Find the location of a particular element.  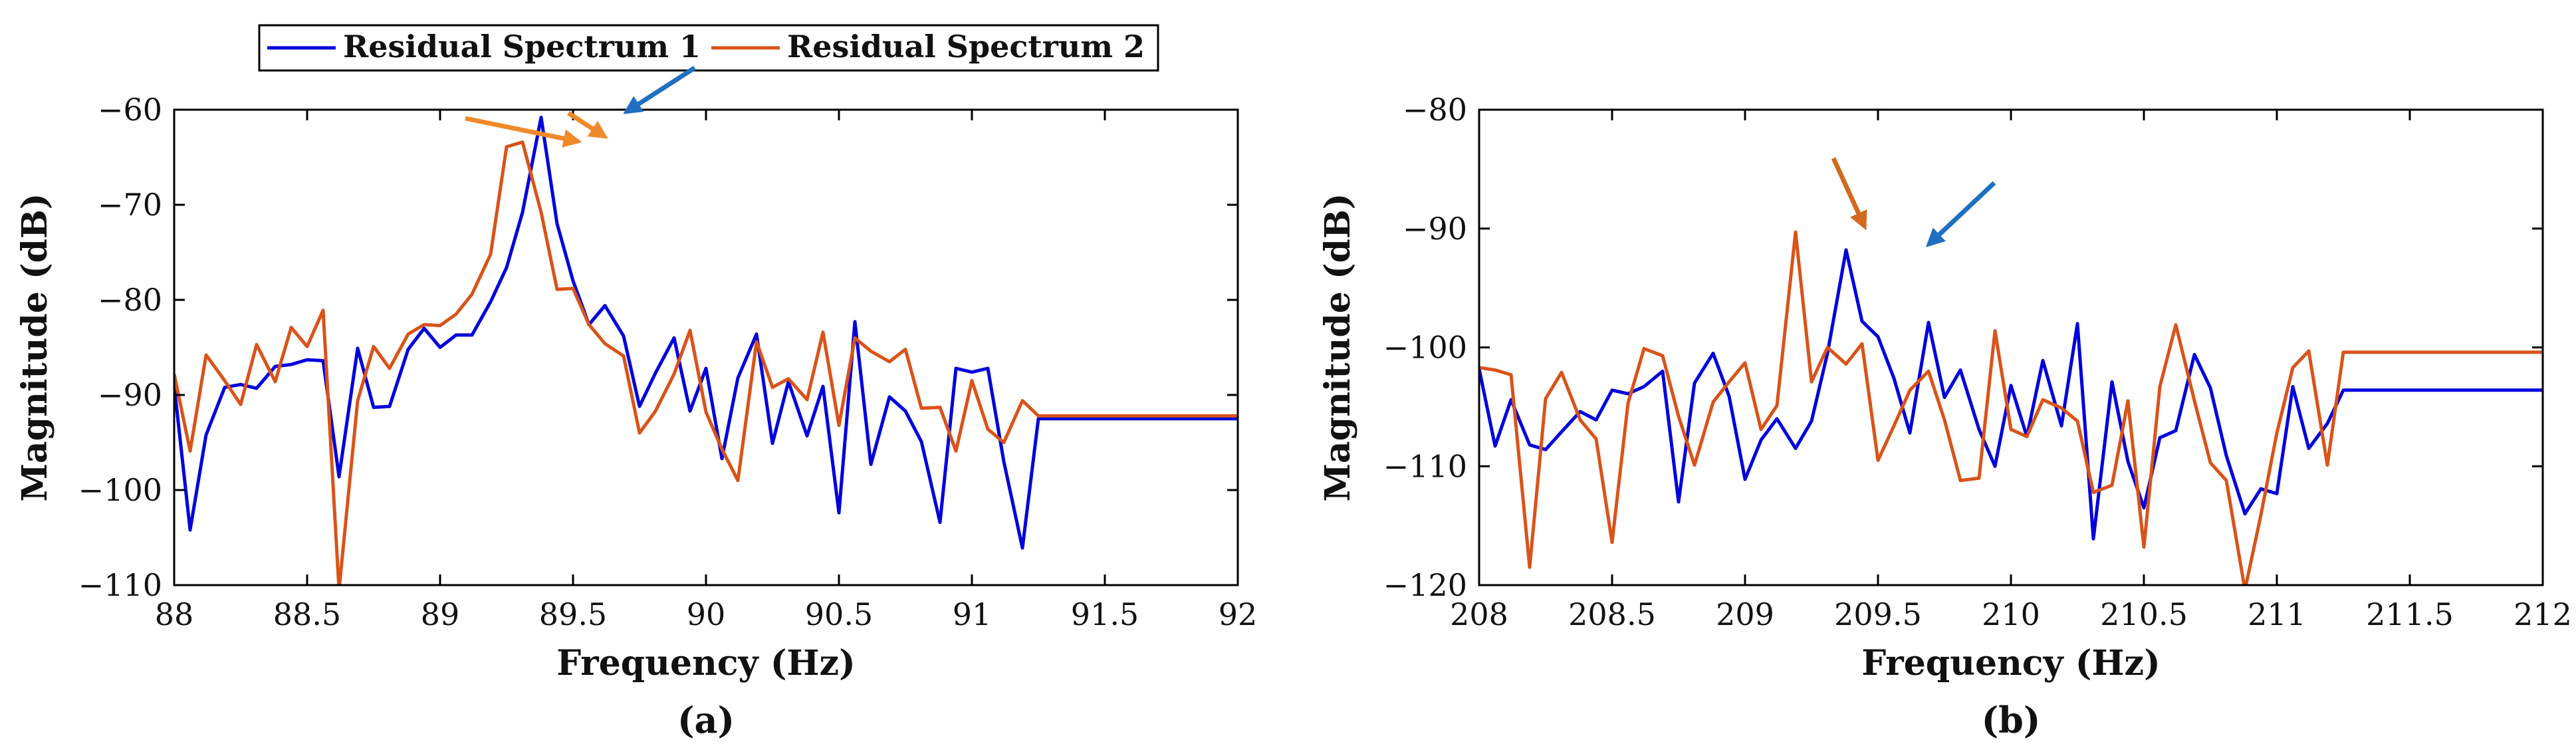

legend: Residual Spectrum 1 Residual Spectrum 2 is located at coordinates (708, 48).